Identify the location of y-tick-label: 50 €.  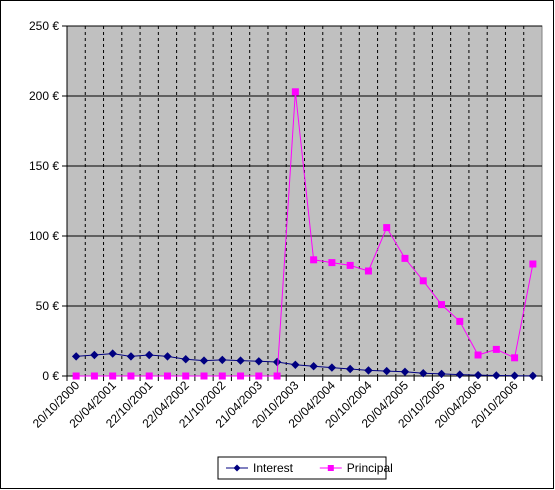
(48, 306).